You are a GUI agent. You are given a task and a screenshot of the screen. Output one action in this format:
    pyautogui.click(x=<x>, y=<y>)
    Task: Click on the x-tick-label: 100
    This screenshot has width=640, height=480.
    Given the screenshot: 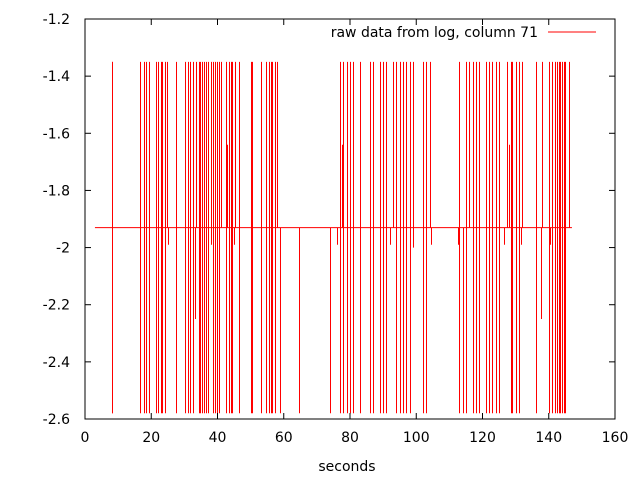 What is the action you would take?
    pyautogui.click(x=416, y=438)
    